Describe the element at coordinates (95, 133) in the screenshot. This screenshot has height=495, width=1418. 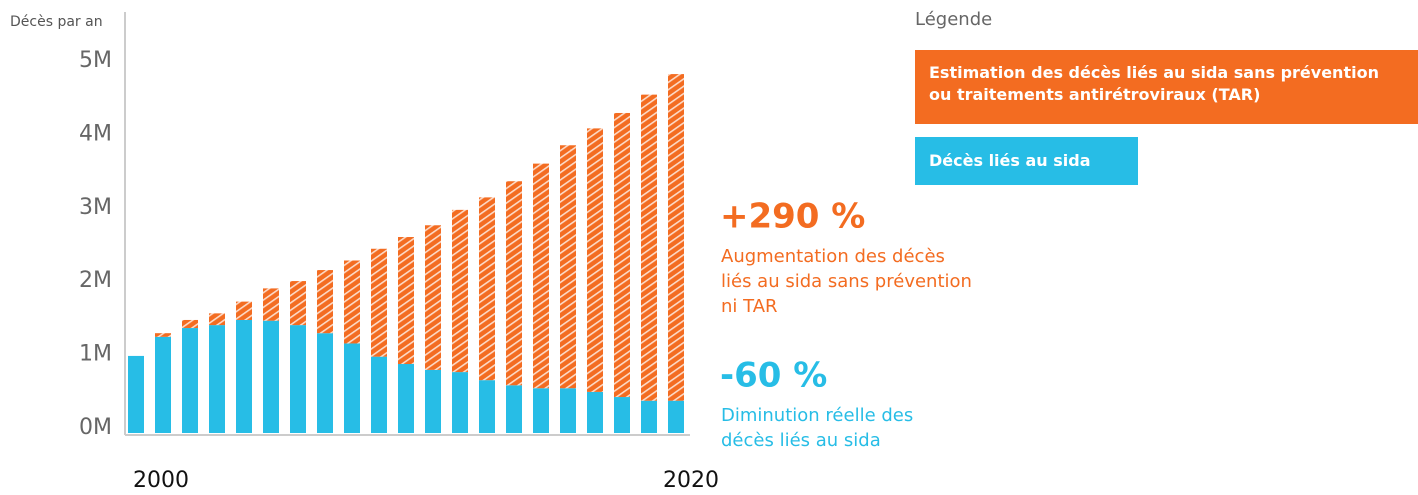
I see `y-tick-label: 4M` at that location.